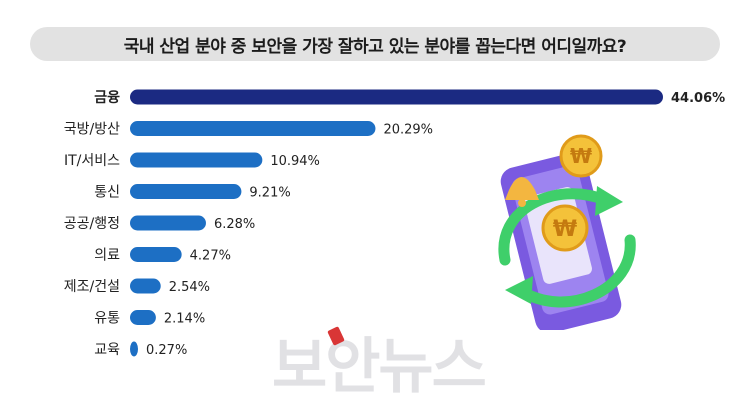 This screenshot has width=750, height=405. Describe the element at coordinates (698, 98) in the screenshot. I see `data-label: 44.06%` at that location.